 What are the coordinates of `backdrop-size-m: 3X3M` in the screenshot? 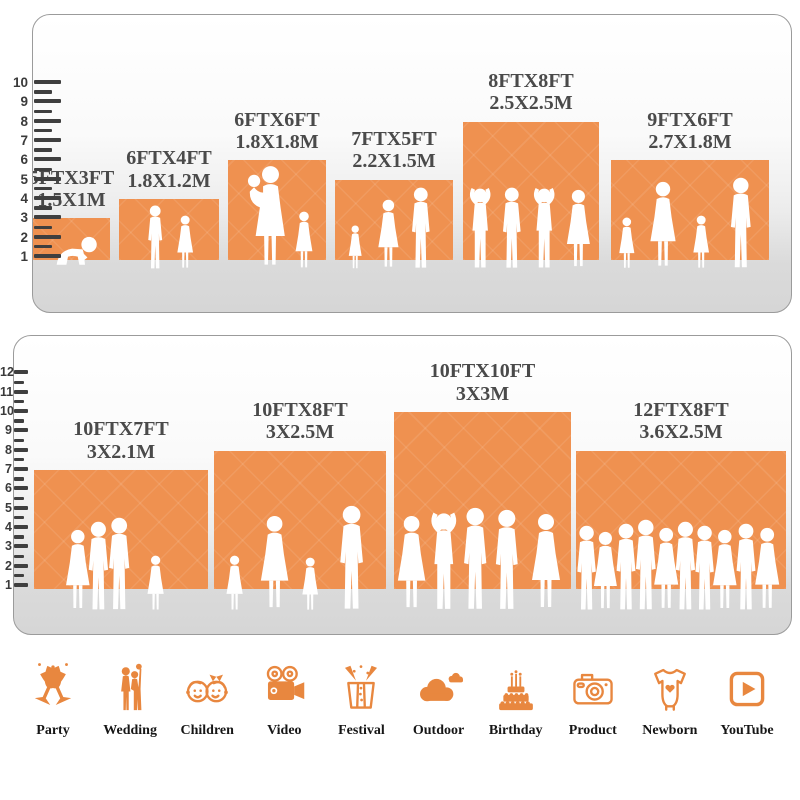 It's located at (482, 393).